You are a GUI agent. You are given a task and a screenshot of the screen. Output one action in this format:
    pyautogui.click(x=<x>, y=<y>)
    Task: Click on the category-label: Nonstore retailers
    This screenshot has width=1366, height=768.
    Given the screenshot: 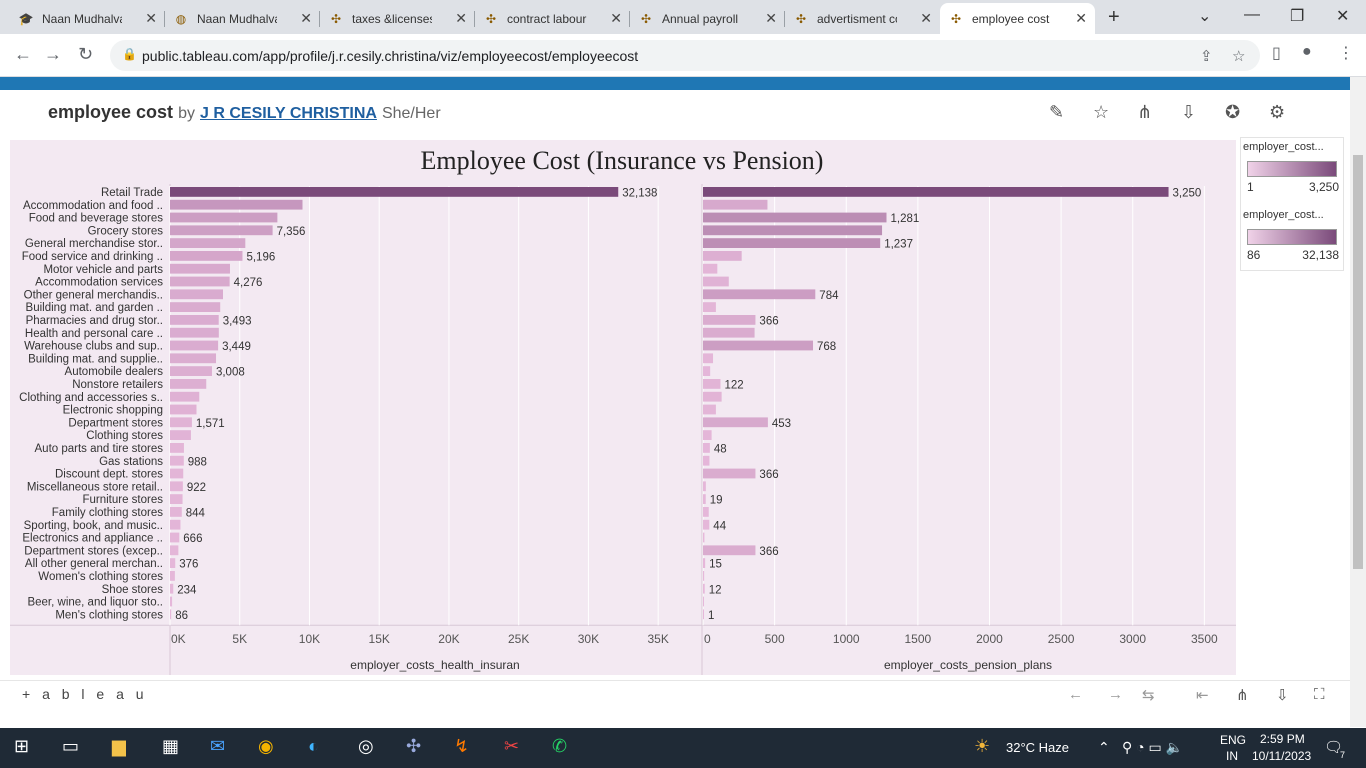 What is the action you would take?
    pyautogui.click(x=117, y=385)
    